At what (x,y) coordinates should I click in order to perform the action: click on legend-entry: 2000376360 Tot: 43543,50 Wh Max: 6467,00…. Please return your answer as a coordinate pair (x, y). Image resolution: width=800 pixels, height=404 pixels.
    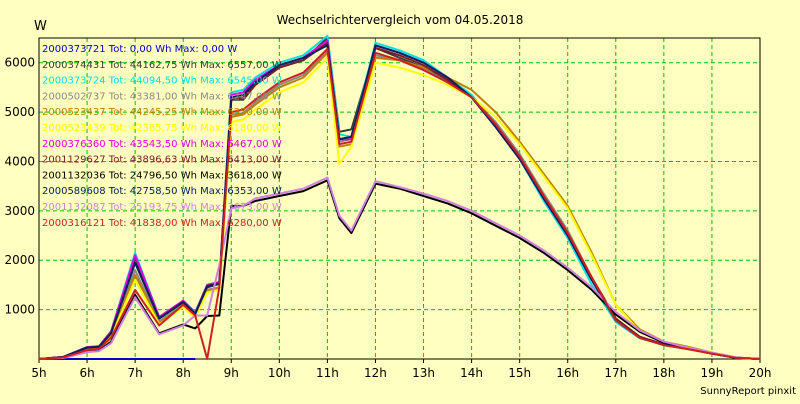
    Looking at the image, I should click on (162, 144).